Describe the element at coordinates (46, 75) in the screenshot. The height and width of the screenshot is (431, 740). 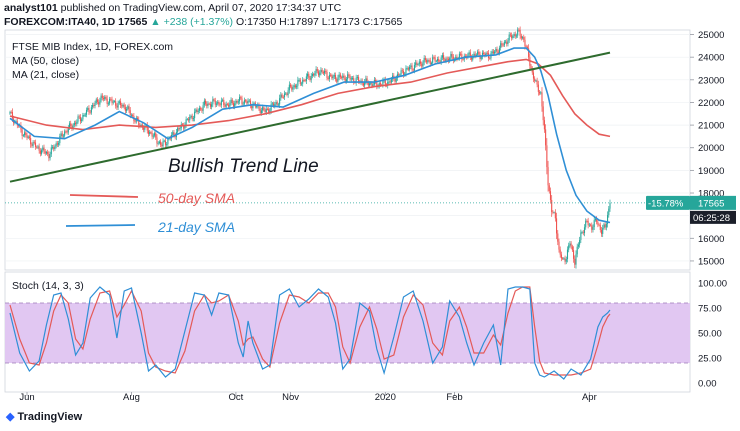
I see `legend-ma21: MA (21, close)` at that location.